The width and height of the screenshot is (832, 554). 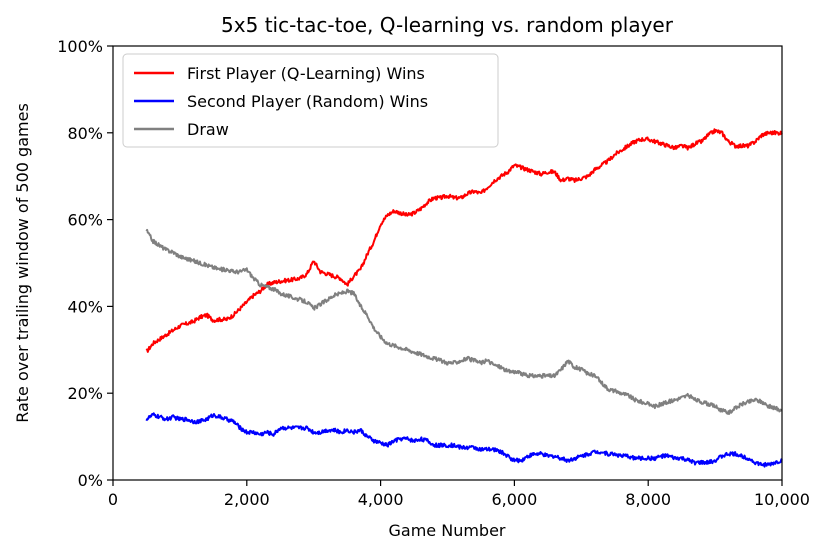 I want to click on y-axis-label: Rate over trailing window of 500 games, so click(x=22, y=263).